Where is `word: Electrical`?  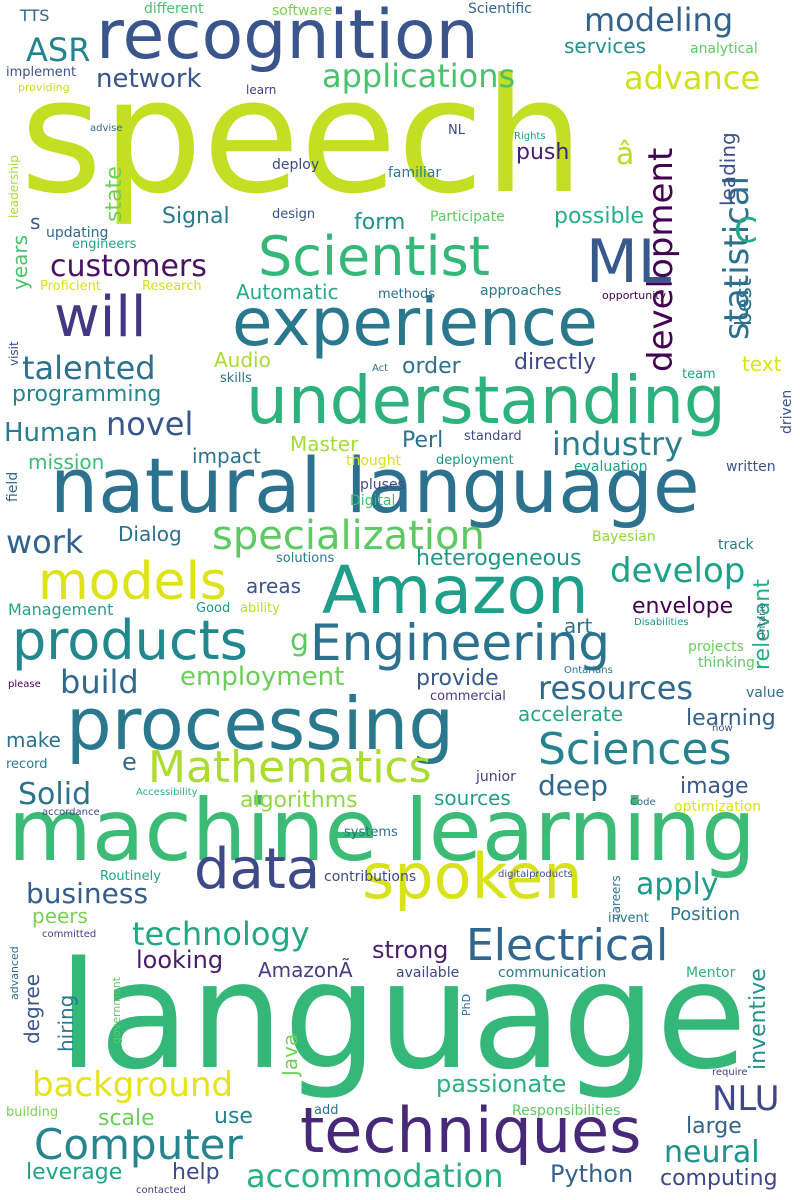
word: Electrical is located at coordinates (567, 945).